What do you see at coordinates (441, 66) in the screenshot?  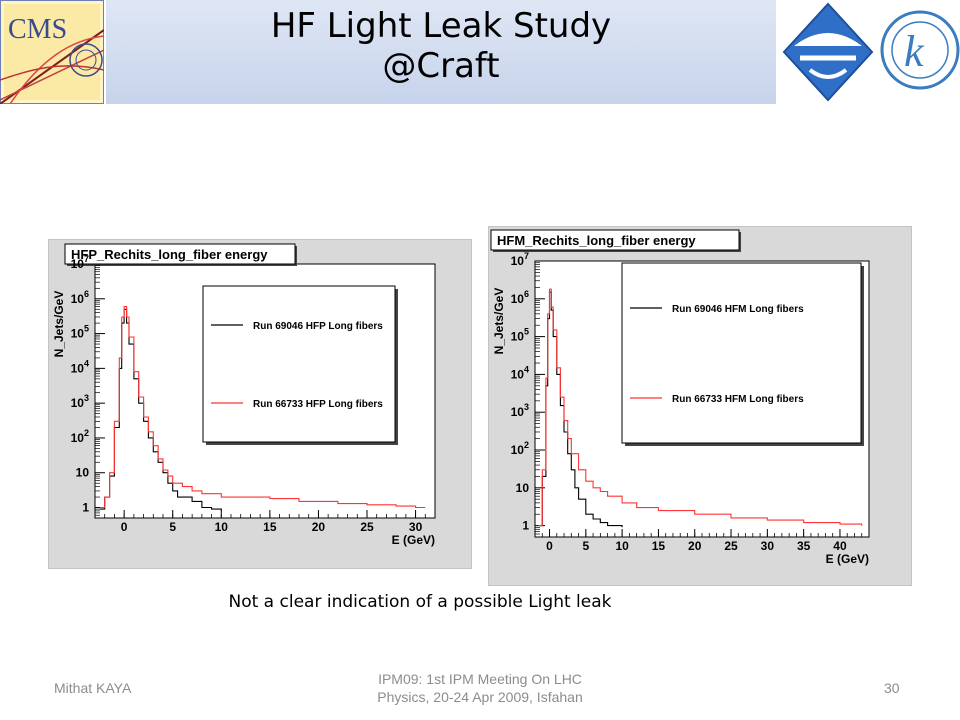 I see `slide-title-line2: @Craft` at bounding box center [441, 66].